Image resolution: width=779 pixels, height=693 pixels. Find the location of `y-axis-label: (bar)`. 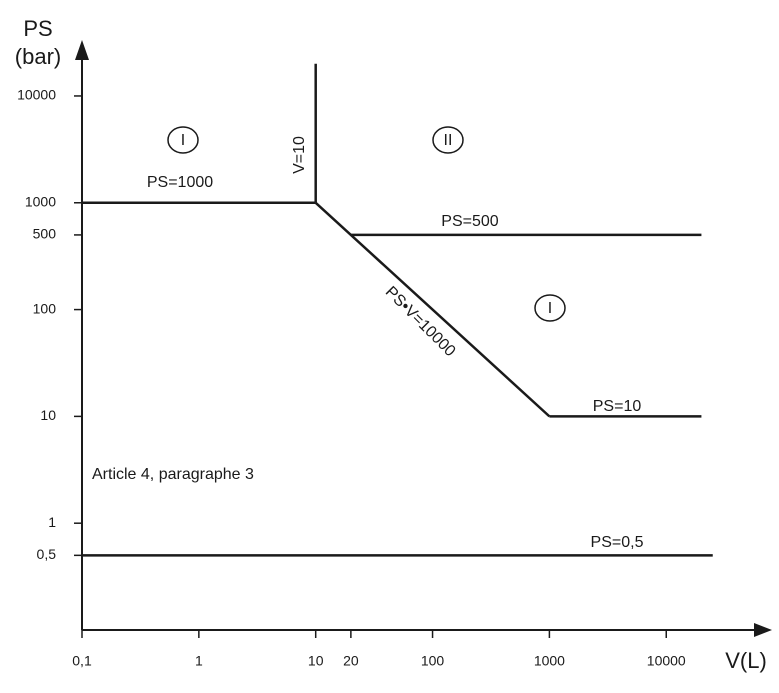

y-axis-label: (bar) is located at coordinates (38, 56).